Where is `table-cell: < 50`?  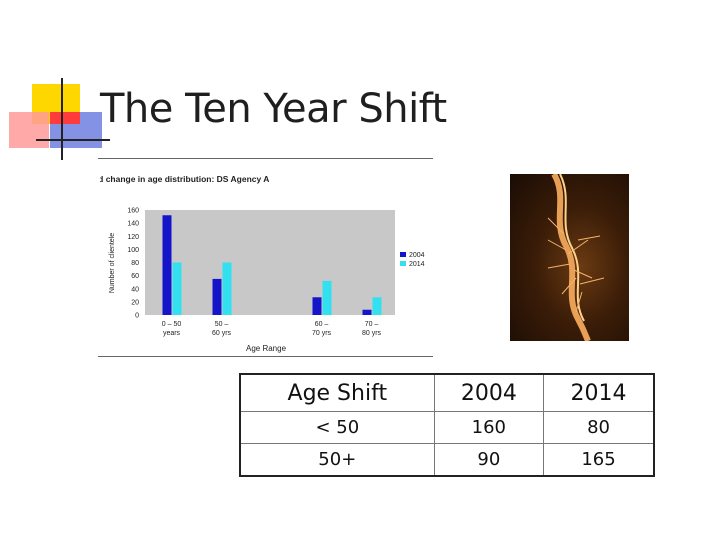 table-cell: < 50 is located at coordinates (337, 427).